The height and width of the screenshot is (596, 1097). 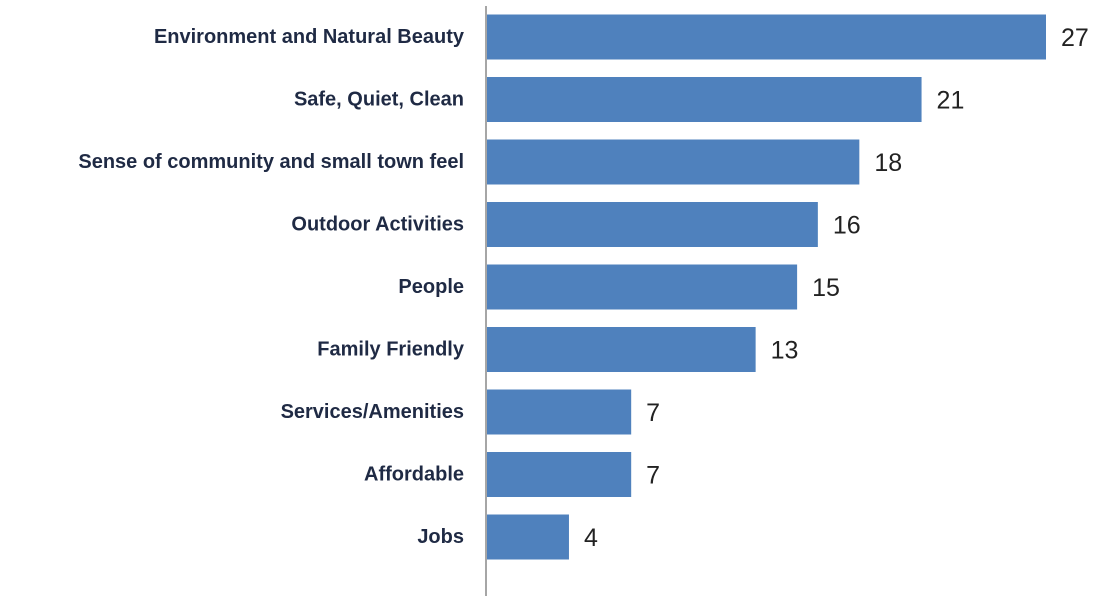 I want to click on category-label: Sense of community and small town feel, so click(x=271, y=162).